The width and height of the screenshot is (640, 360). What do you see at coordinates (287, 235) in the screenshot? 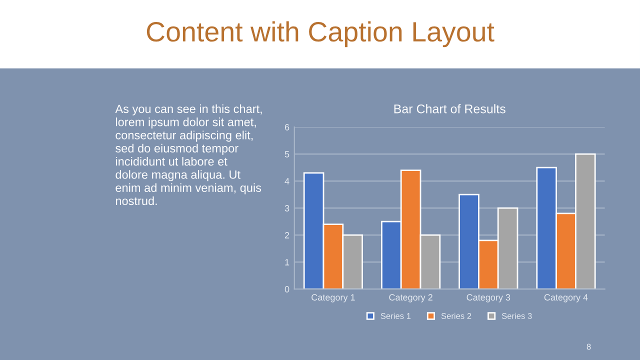
I see `y-tick-label: 2` at bounding box center [287, 235].